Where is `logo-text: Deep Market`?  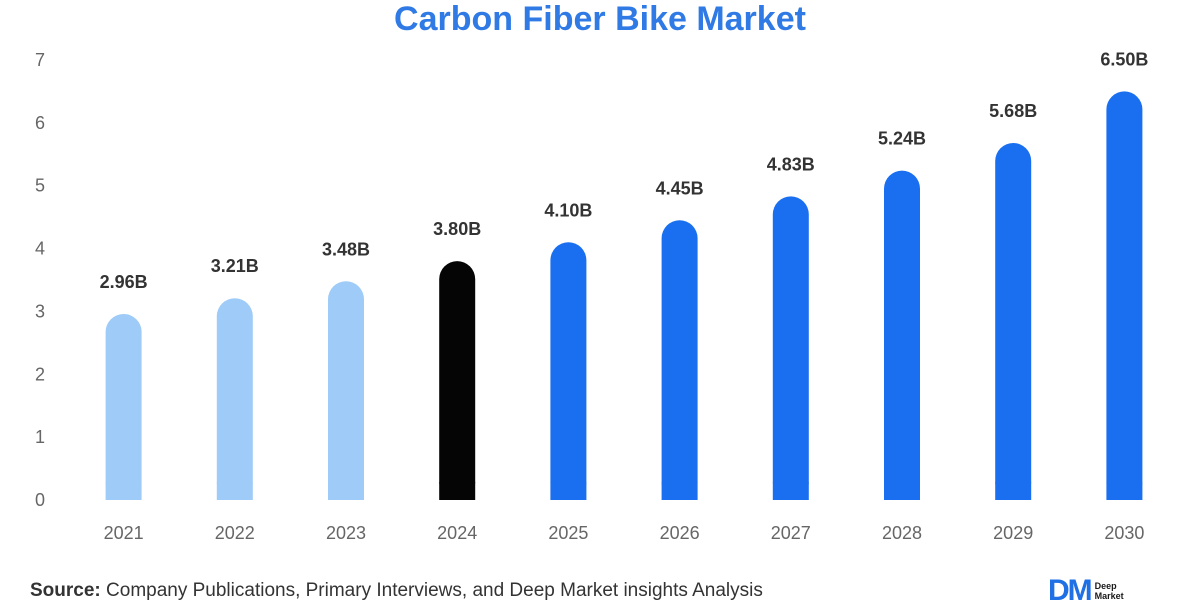
logo-text: Deep Market is located at coordinates (1109, 591).